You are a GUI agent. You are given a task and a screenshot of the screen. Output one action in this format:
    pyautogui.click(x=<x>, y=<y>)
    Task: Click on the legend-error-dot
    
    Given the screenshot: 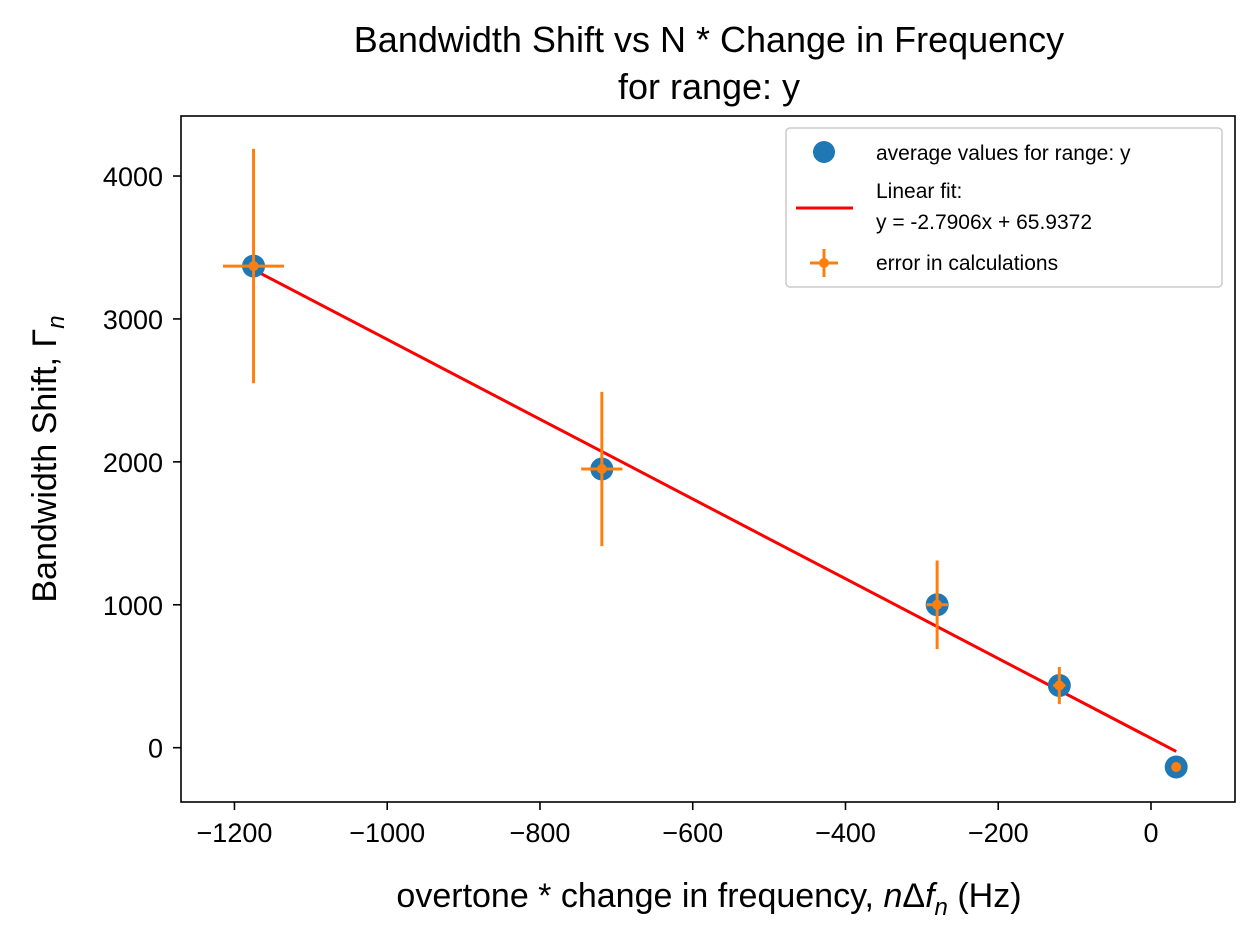 What is the action you would take?
    pyautogui.click(x=824, y=263)
    